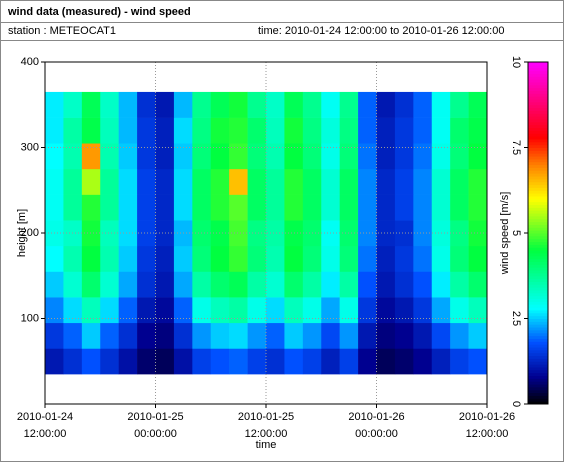 Image resolution: width=564 pixels, height=467 pixels. I want to click on title: wind data (measured) - wind speed, so click(99, 12).